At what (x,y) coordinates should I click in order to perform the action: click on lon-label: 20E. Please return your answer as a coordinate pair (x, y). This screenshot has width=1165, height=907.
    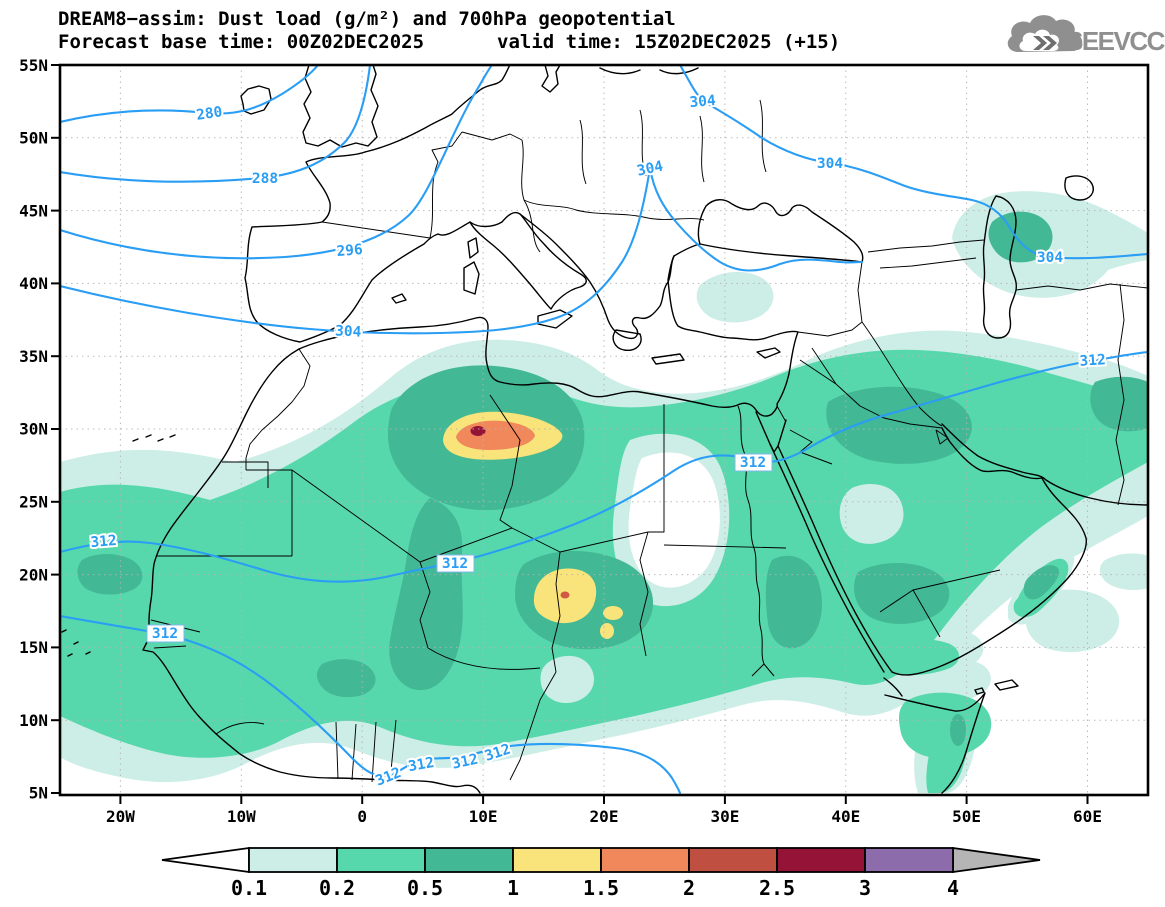
    Looking at the image, I should click on (604, 816).